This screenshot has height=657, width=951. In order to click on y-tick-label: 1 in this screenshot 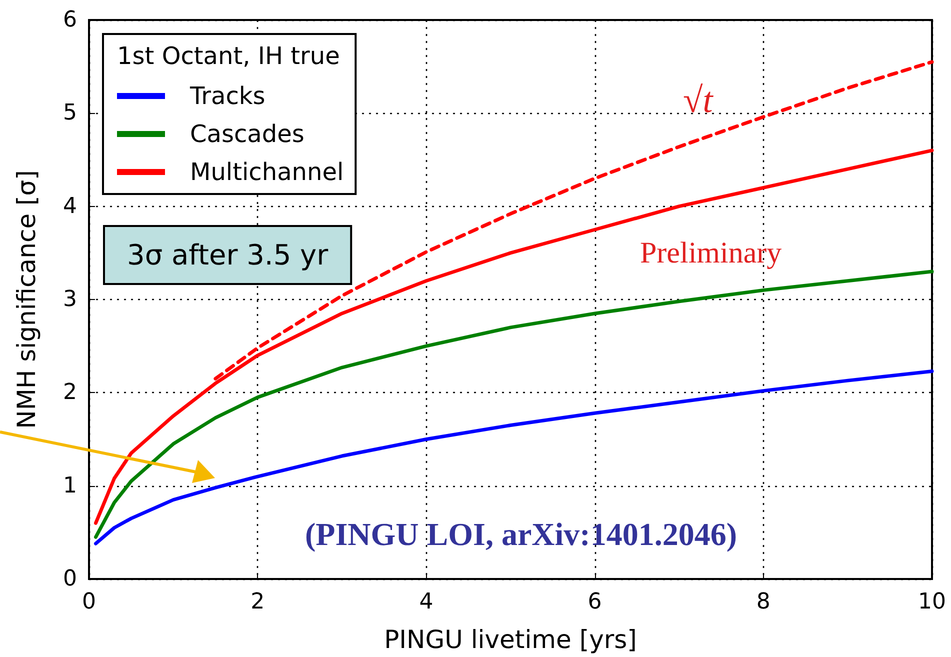, I will do `click(70, 485)`.